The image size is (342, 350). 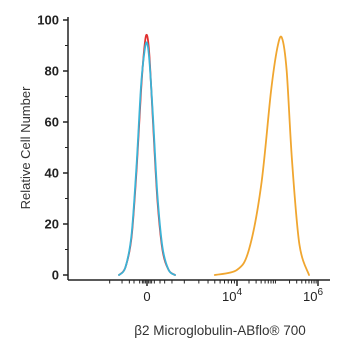 I want to click on x-tick-exponent: 6, so click(x=320, y=292).